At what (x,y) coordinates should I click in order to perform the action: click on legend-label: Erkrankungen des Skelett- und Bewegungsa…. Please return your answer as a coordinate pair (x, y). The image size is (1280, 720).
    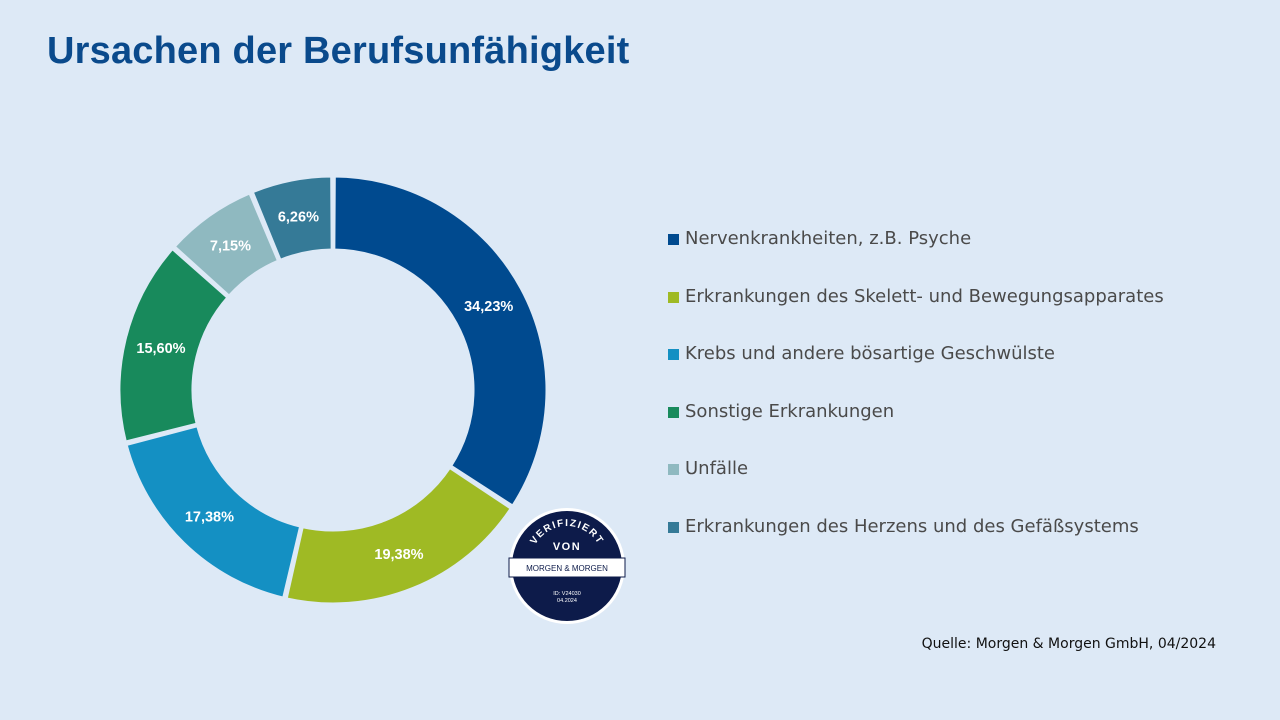
    Looking at the image, I should click on (924, 296).